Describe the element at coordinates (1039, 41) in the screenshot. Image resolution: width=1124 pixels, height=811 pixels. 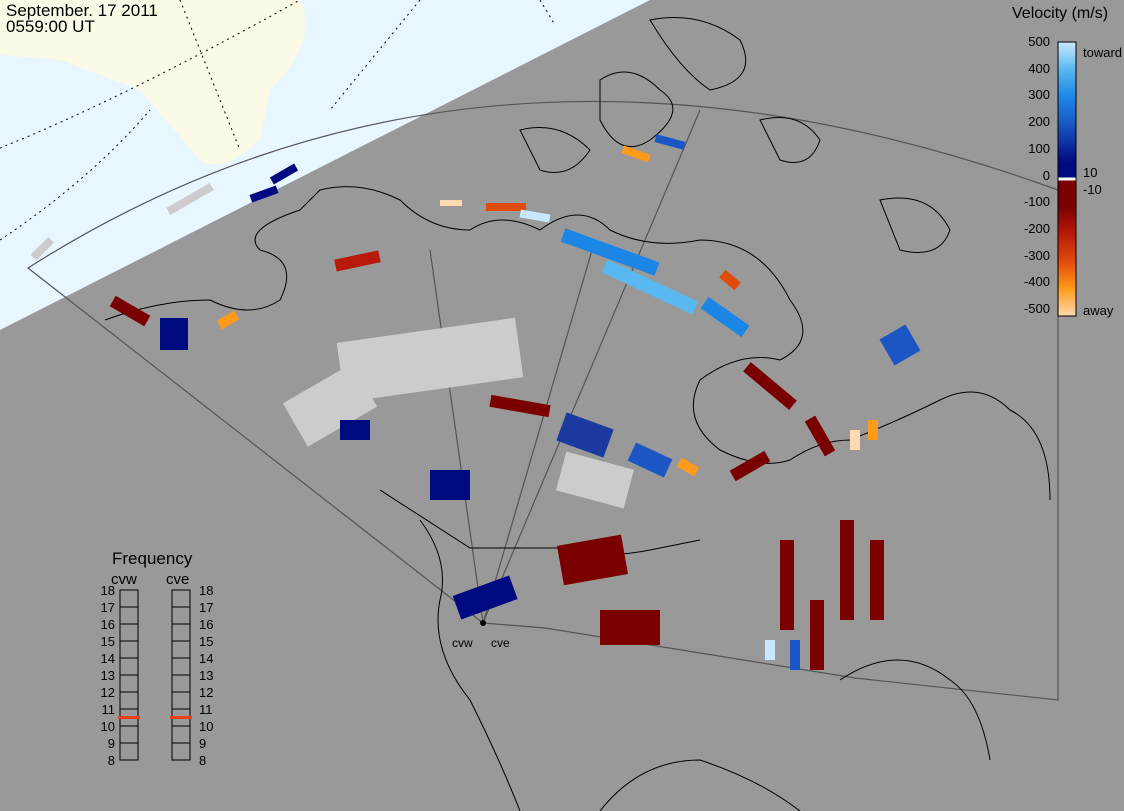
I see `velocity-tick-label: 500` at that location.